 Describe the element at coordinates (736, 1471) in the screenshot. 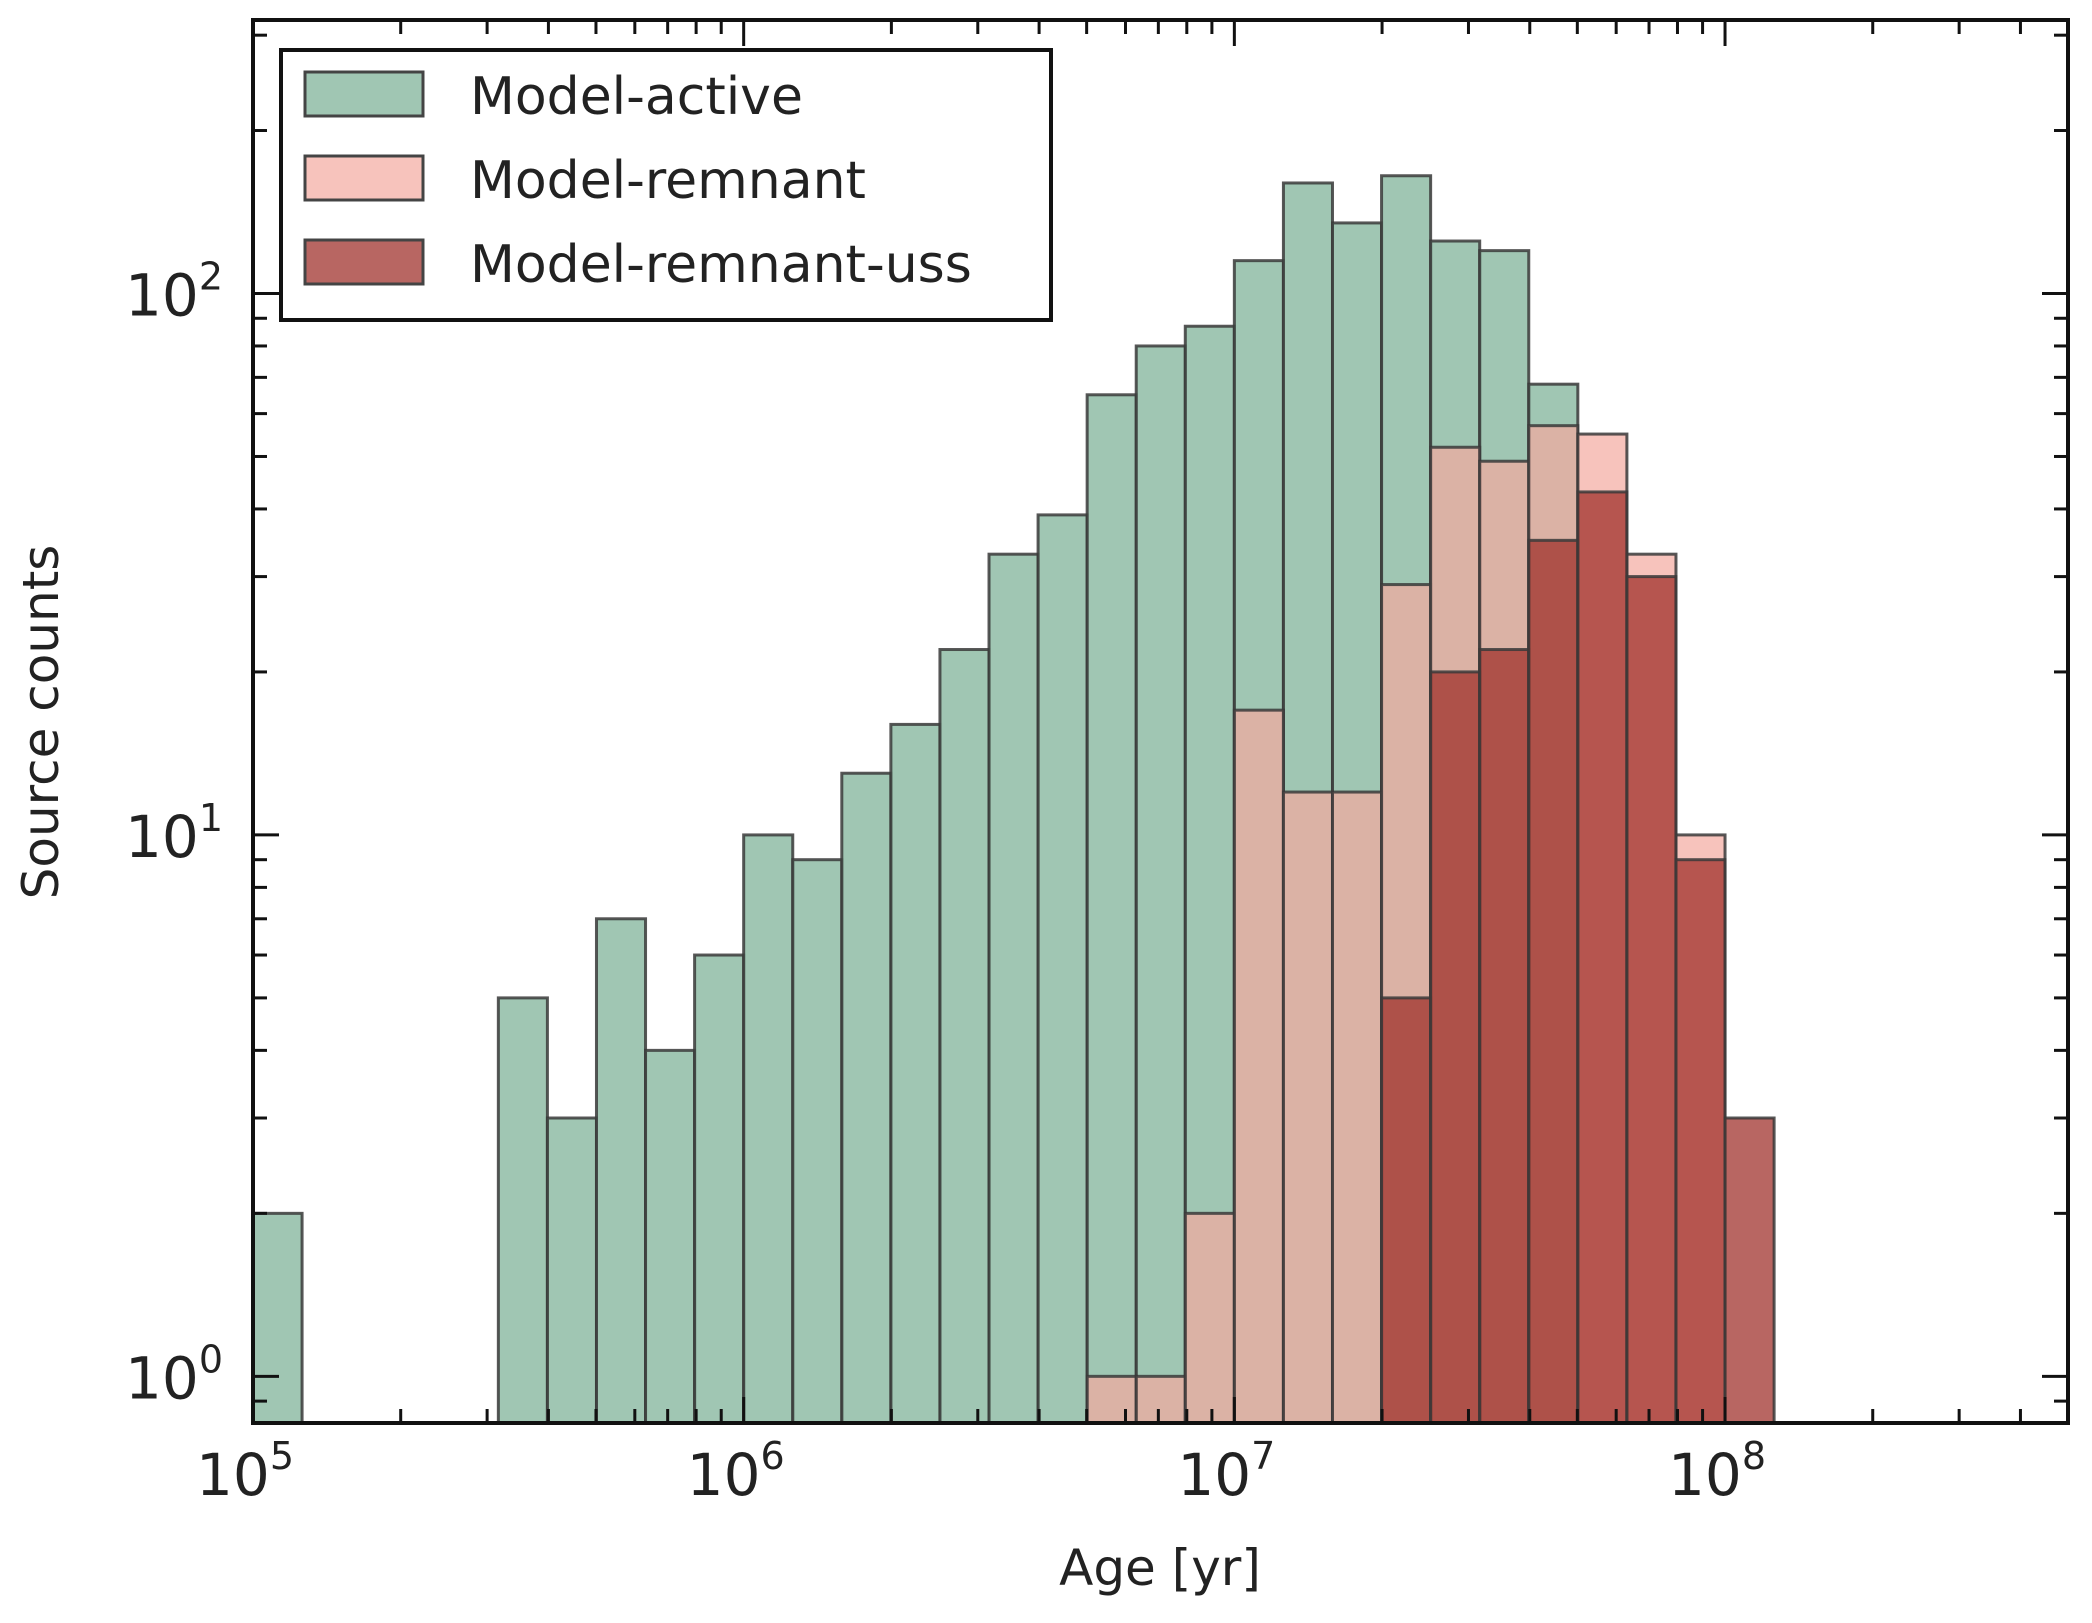

I see `x-tick-label-1e6: 10⁶` at that location.